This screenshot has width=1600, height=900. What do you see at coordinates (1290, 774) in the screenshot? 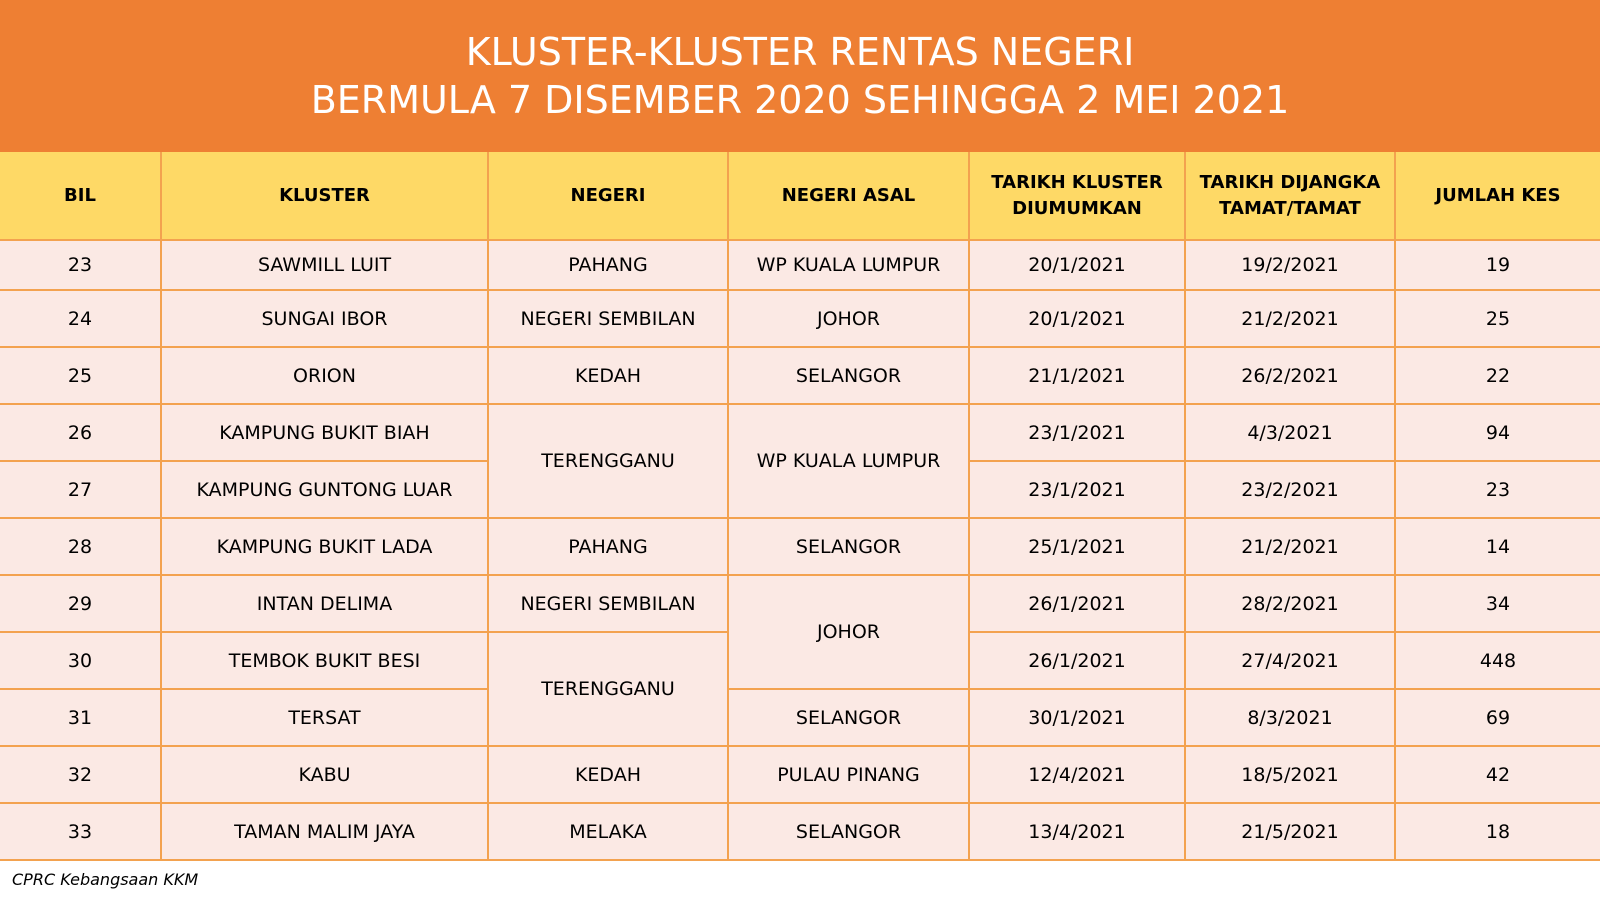
I see `cell-tamat: 18/5/2021` at bounding box center [1290, 774].